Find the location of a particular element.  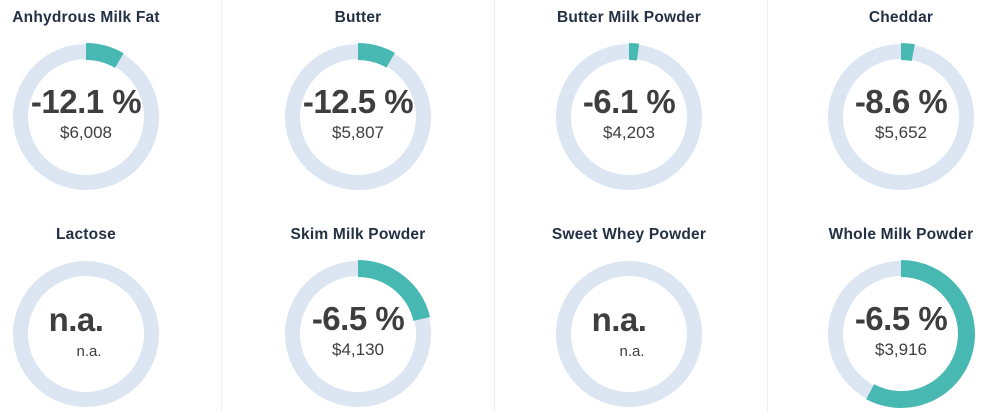

tile-skim-milk-powder: Skim Milk Powder -6.5 % $4,130 is located at coordinates (358, 317).